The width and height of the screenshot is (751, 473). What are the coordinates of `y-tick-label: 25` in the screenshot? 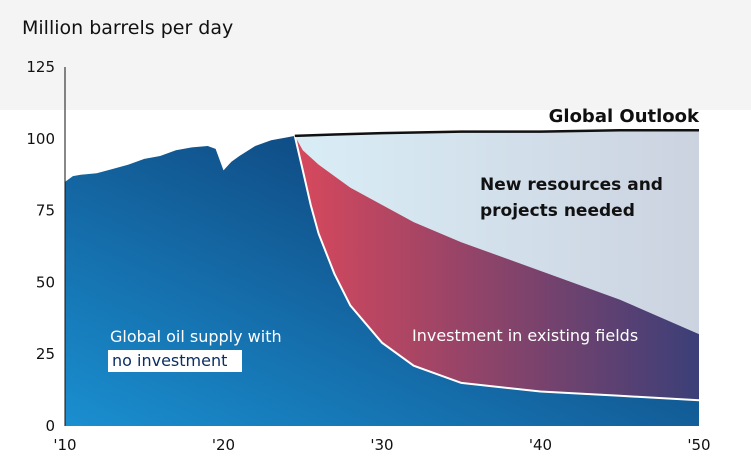 It's located at (45, 354).